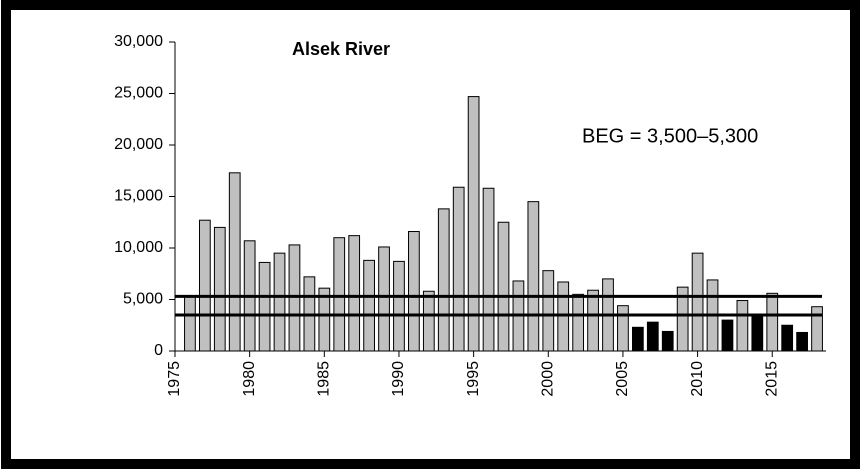 The height and width of the screenshot is (472, 861). What do you see at coordinates (771, 379) in the screenshot?
I see `x-tick-label: 2015` at bounding box center [771, 379].